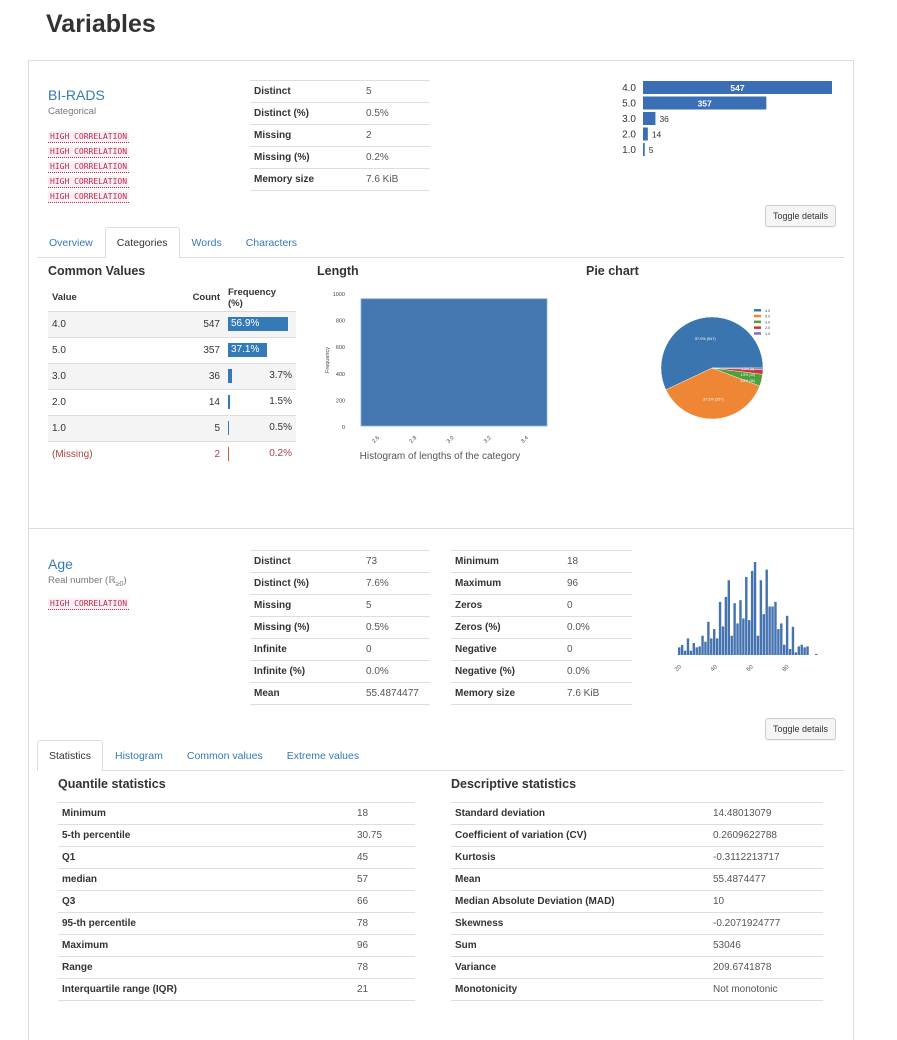 The width and height of the screenshot is (897, 1040). I want to click on tab-extreme-values: Extreme values, so click(323, 756).